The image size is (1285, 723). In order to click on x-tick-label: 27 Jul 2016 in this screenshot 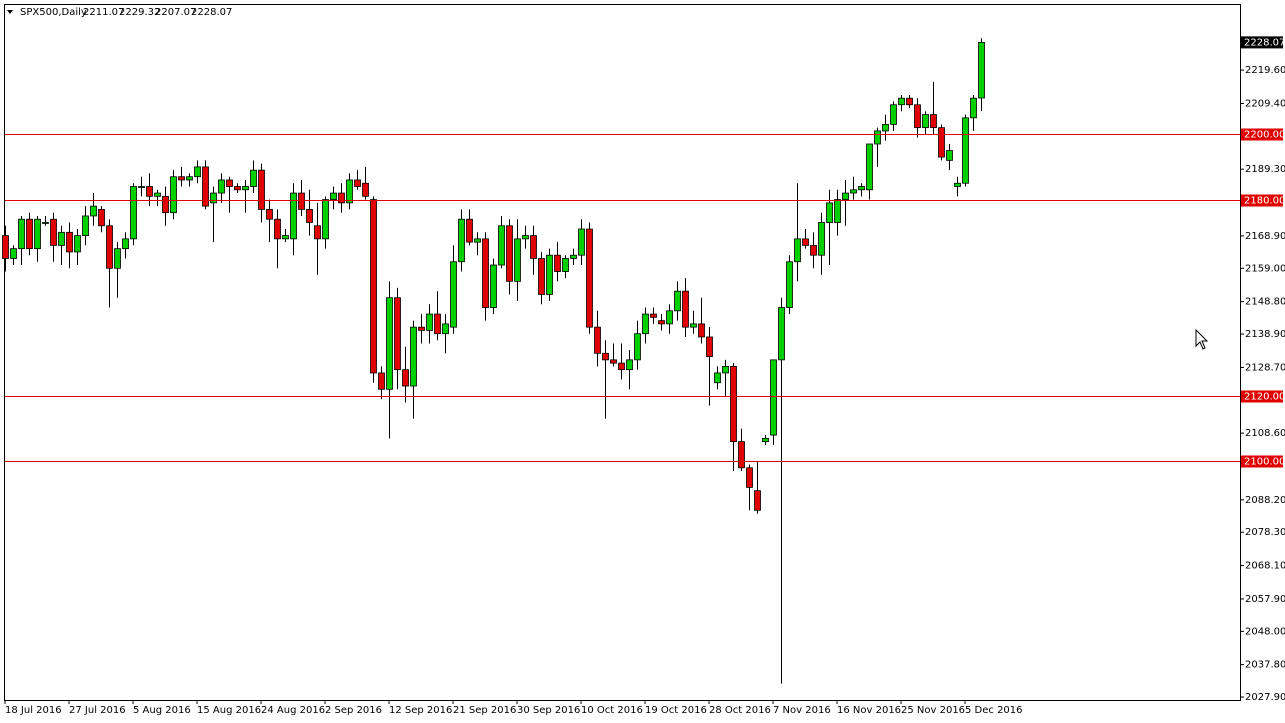, I will do `click(97, 710)`.